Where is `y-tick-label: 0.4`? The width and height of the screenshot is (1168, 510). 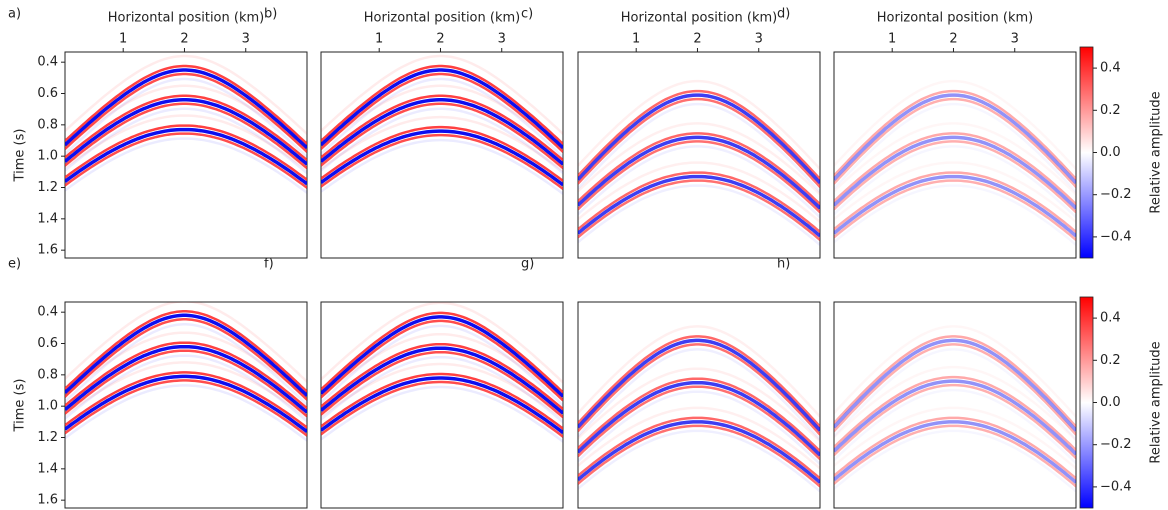 y-tick-label: 0.4 is located at coordinates (47, 312).